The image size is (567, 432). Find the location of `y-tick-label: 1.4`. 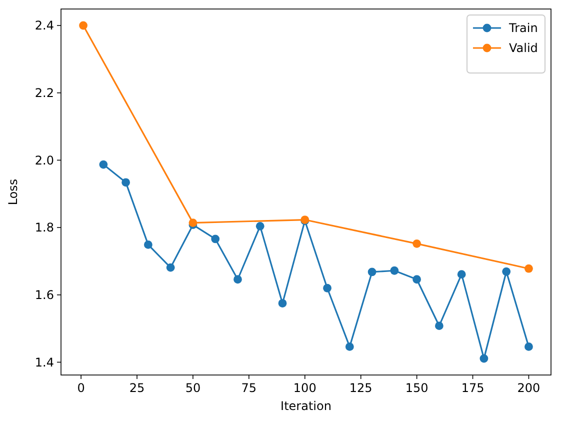

y-tick-label: 1.4 is located at coordinates (44, 362).